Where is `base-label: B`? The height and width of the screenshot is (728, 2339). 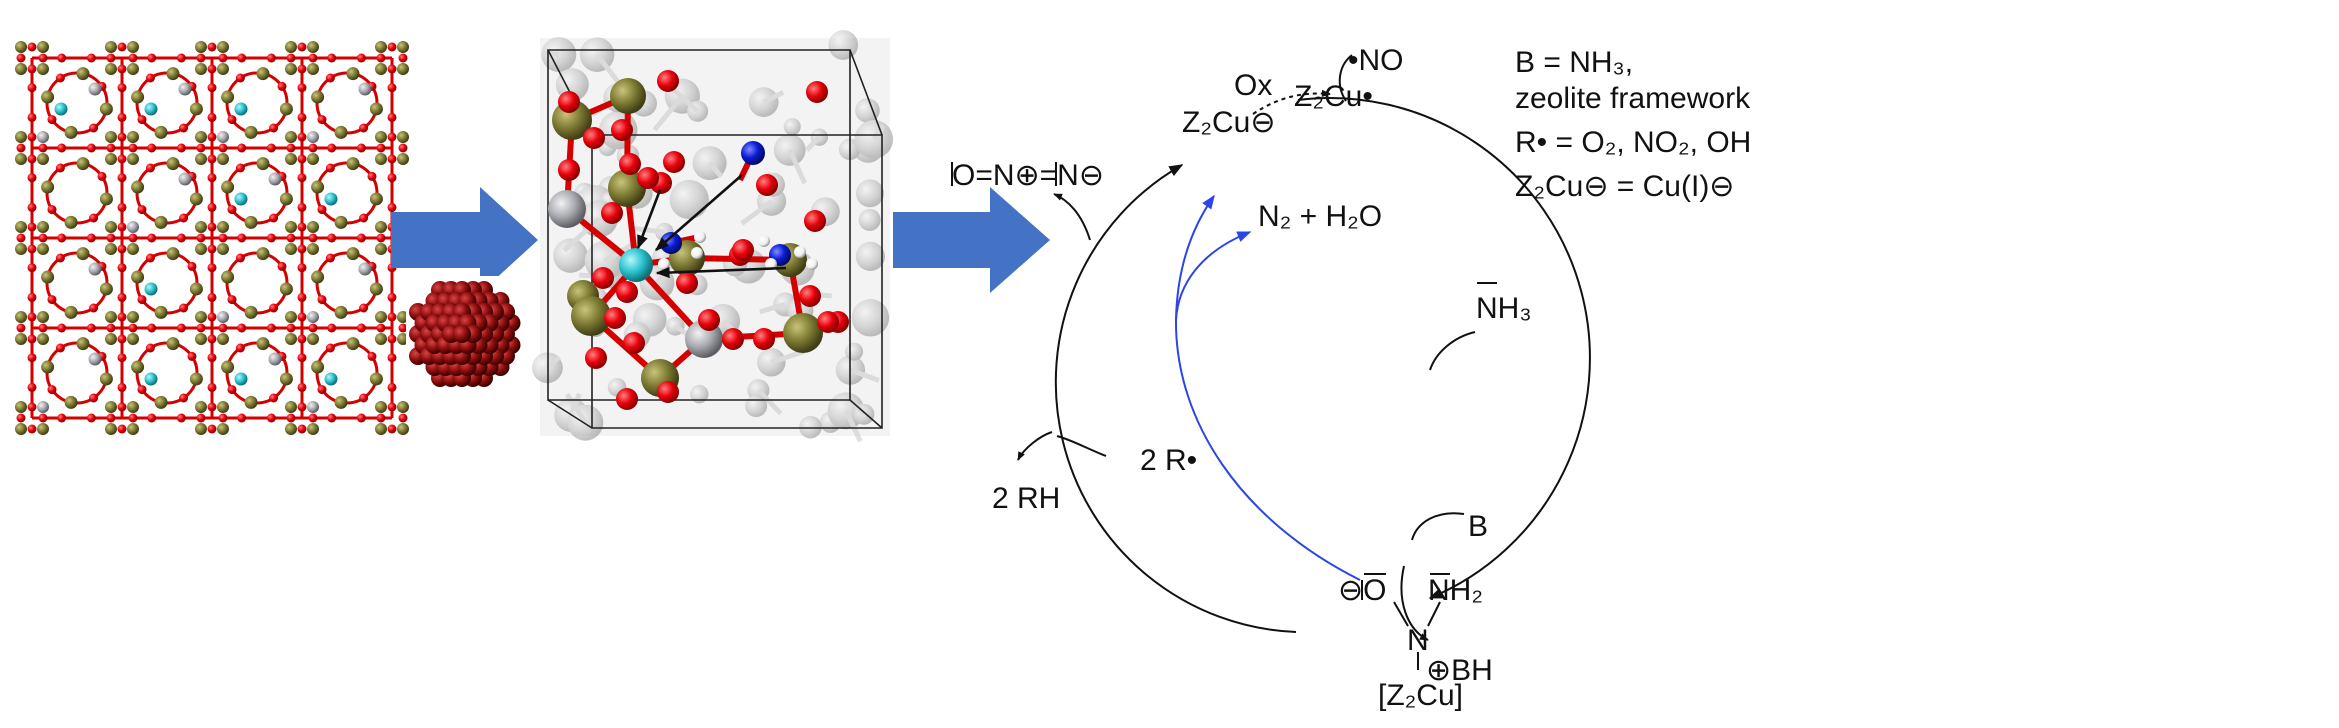
base-label: B is located at coordinates (1478, 526).